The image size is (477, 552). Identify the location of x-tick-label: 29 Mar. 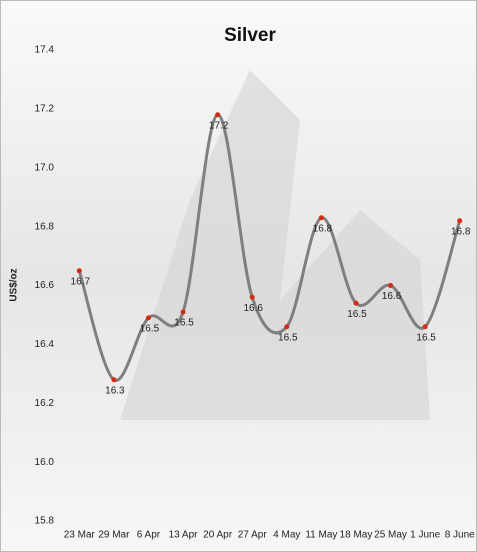
(114, 535).